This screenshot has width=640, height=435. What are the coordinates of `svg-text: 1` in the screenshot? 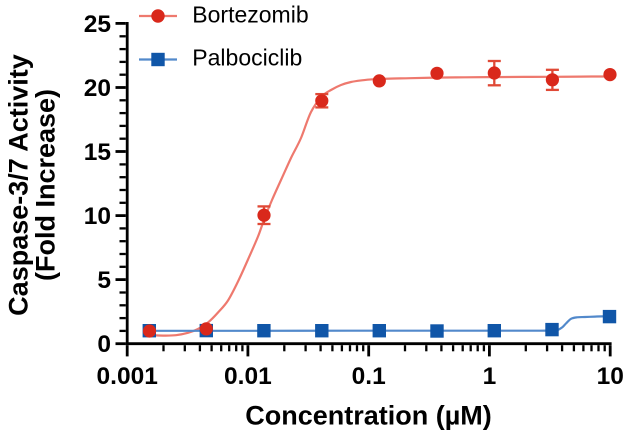 It's located at (490, 376).